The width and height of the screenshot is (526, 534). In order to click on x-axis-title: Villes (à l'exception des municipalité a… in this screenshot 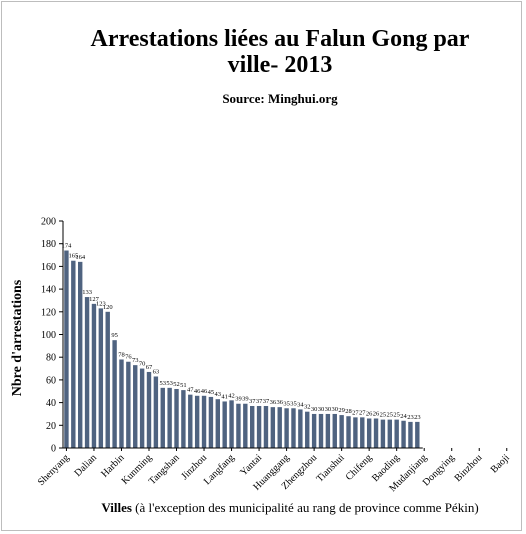, I will do `click(290, 508)`.